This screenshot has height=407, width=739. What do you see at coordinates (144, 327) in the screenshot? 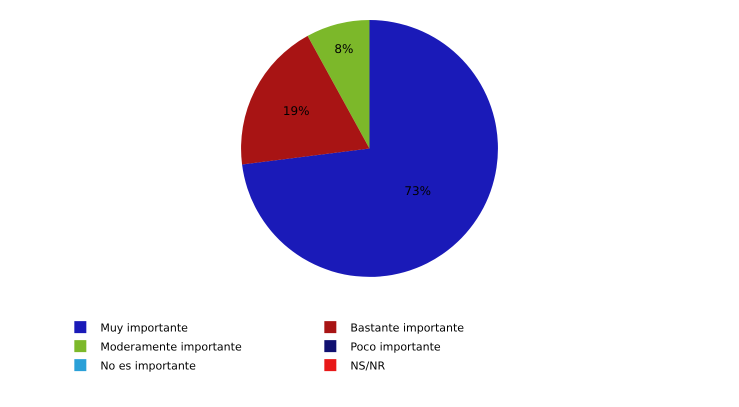
I see `legend-label: Muy importante` at bounding box center [144, 327].